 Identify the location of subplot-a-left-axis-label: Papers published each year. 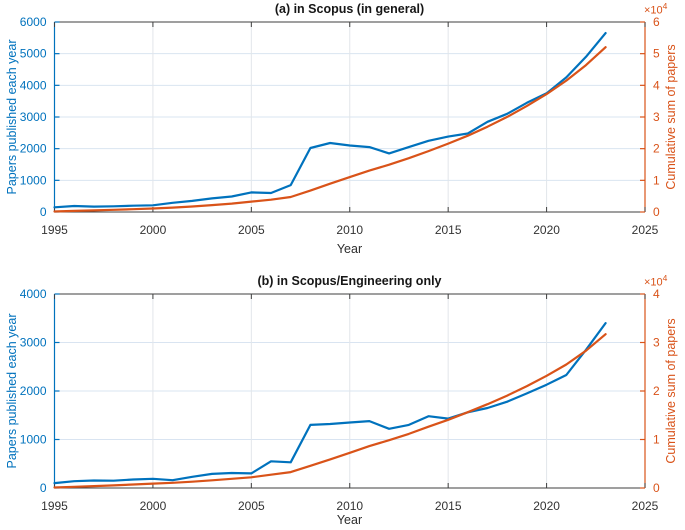
(12, 117).